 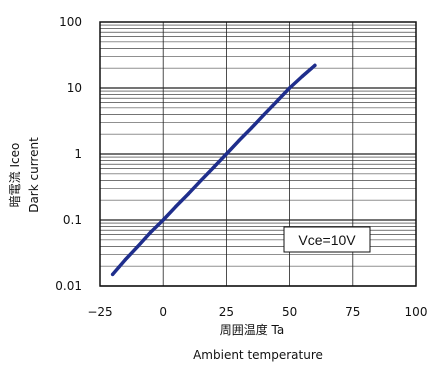 I want to click on x-tick-label: 50, so click(x=289, y=312).